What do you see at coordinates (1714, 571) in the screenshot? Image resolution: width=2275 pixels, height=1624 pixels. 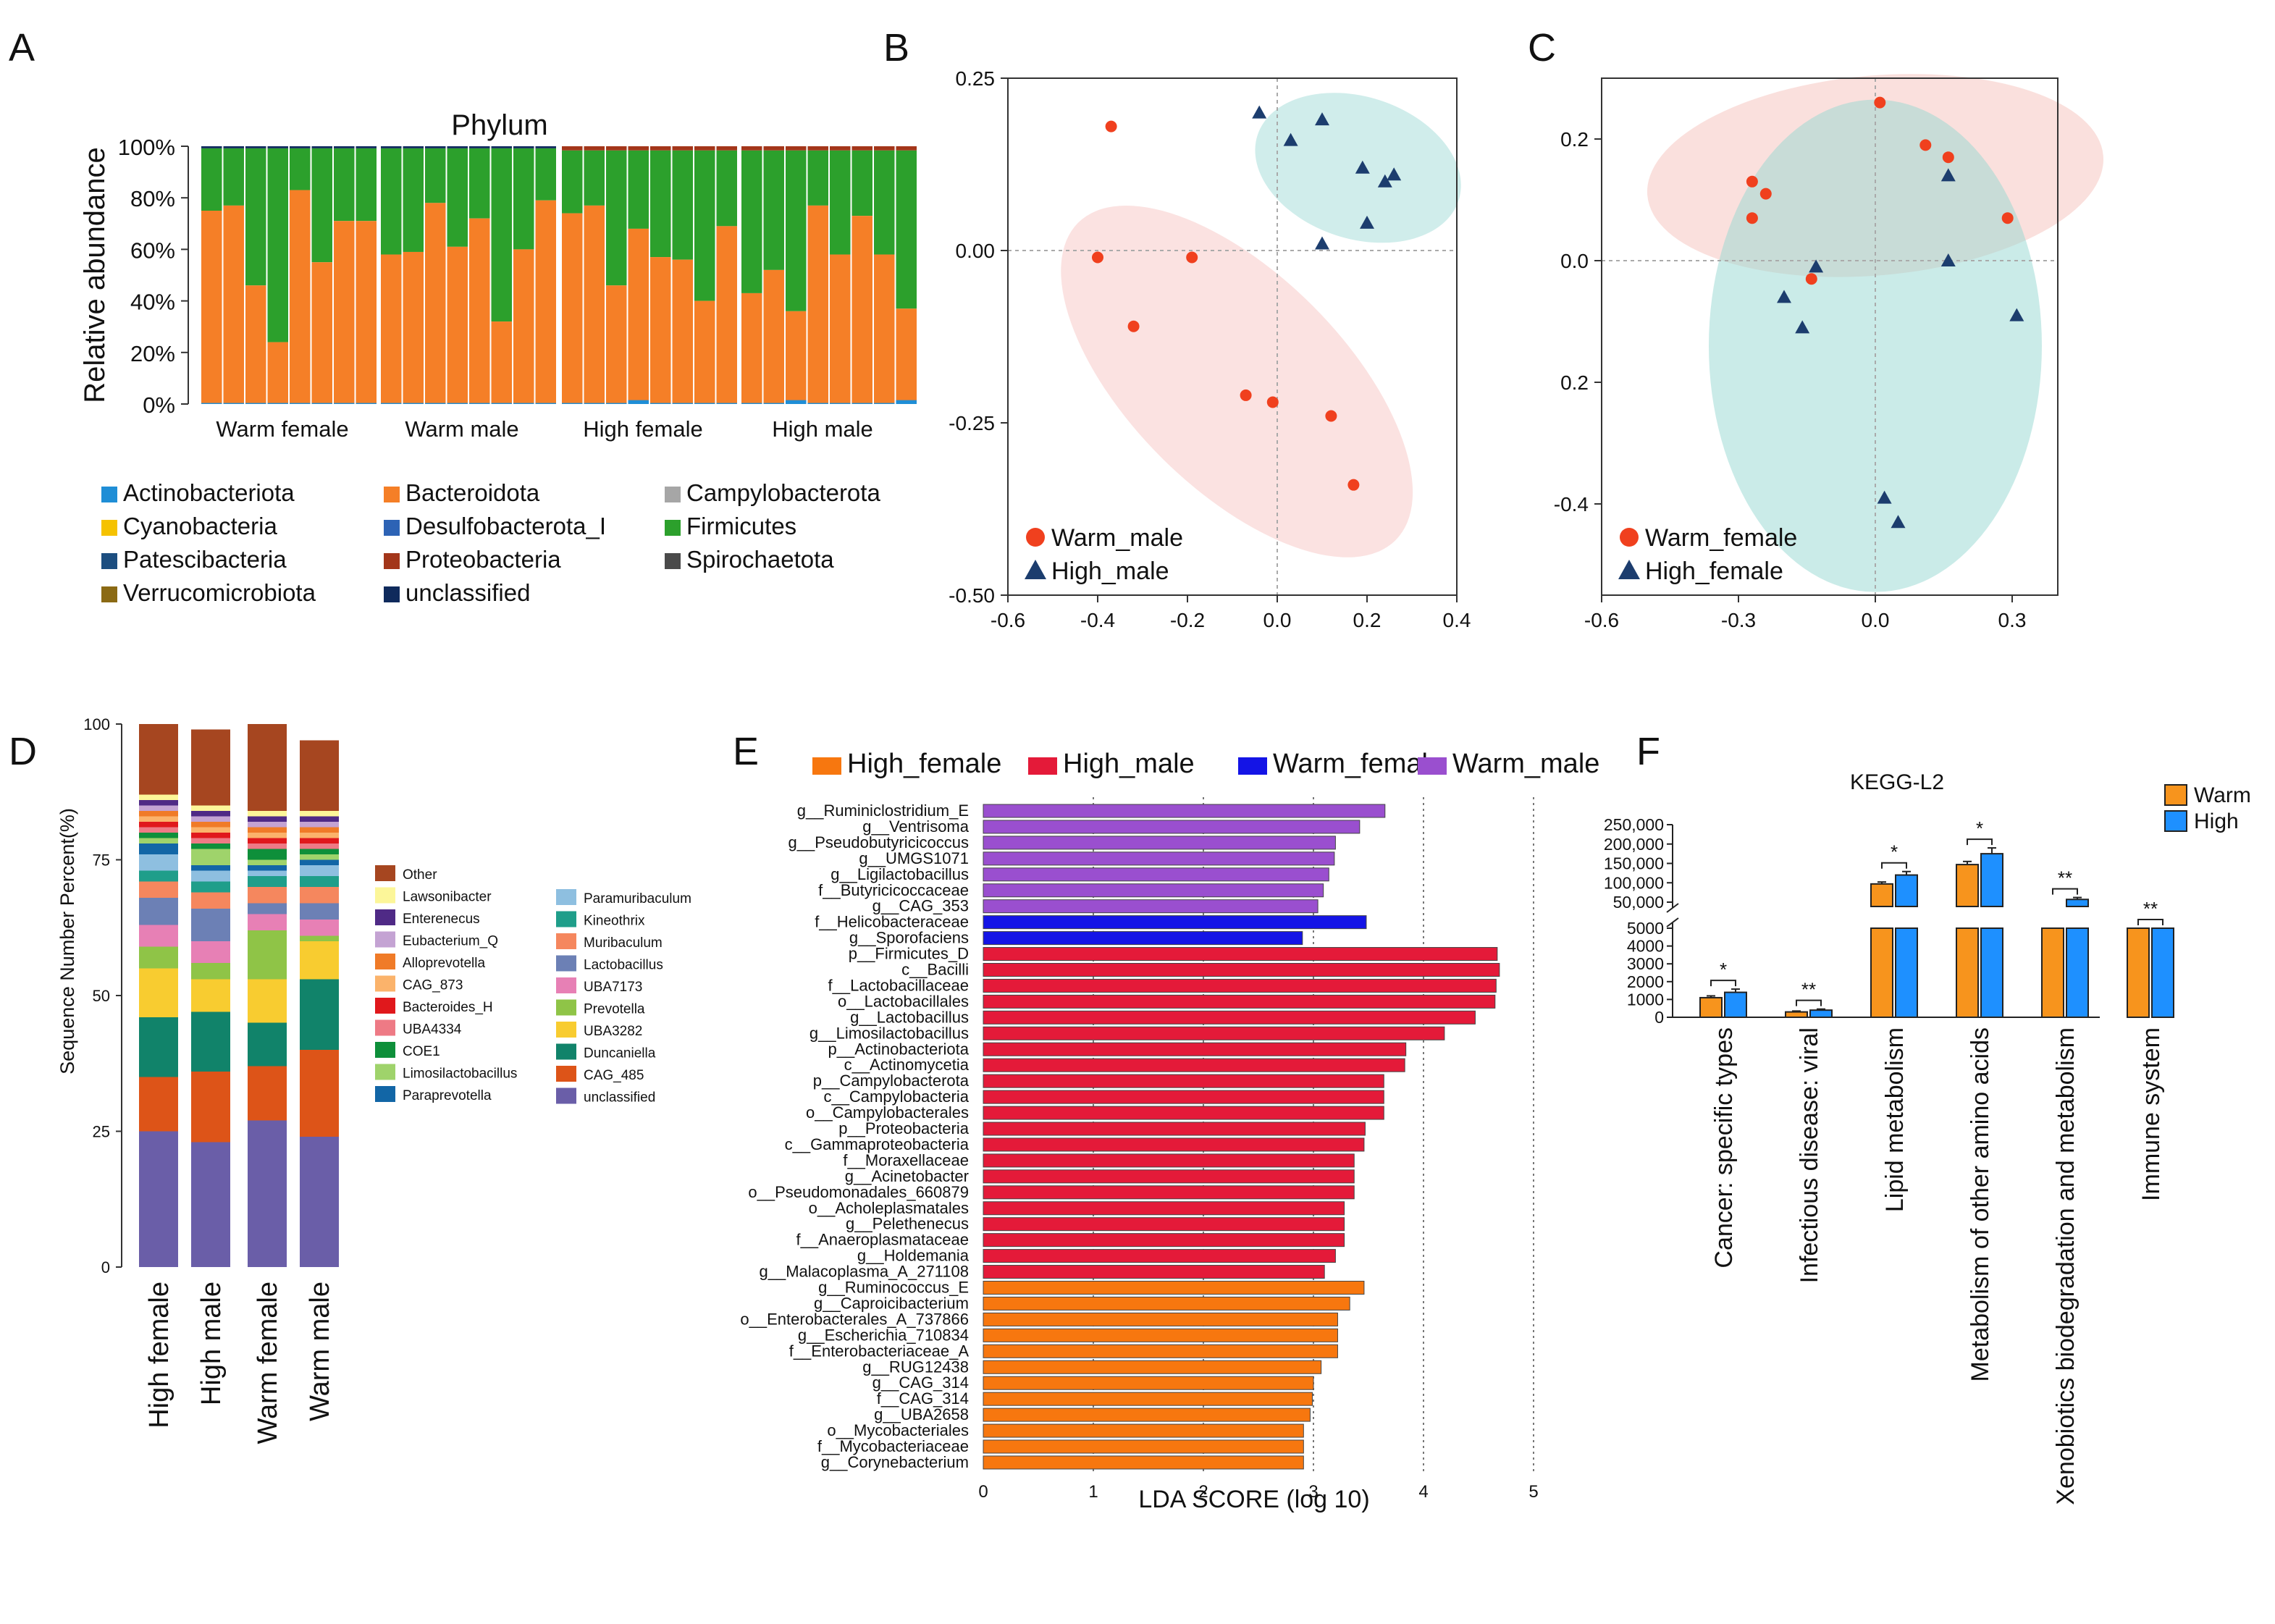 I see `pcoa-legend-label: High_female` at bounding box center [1714, 571].